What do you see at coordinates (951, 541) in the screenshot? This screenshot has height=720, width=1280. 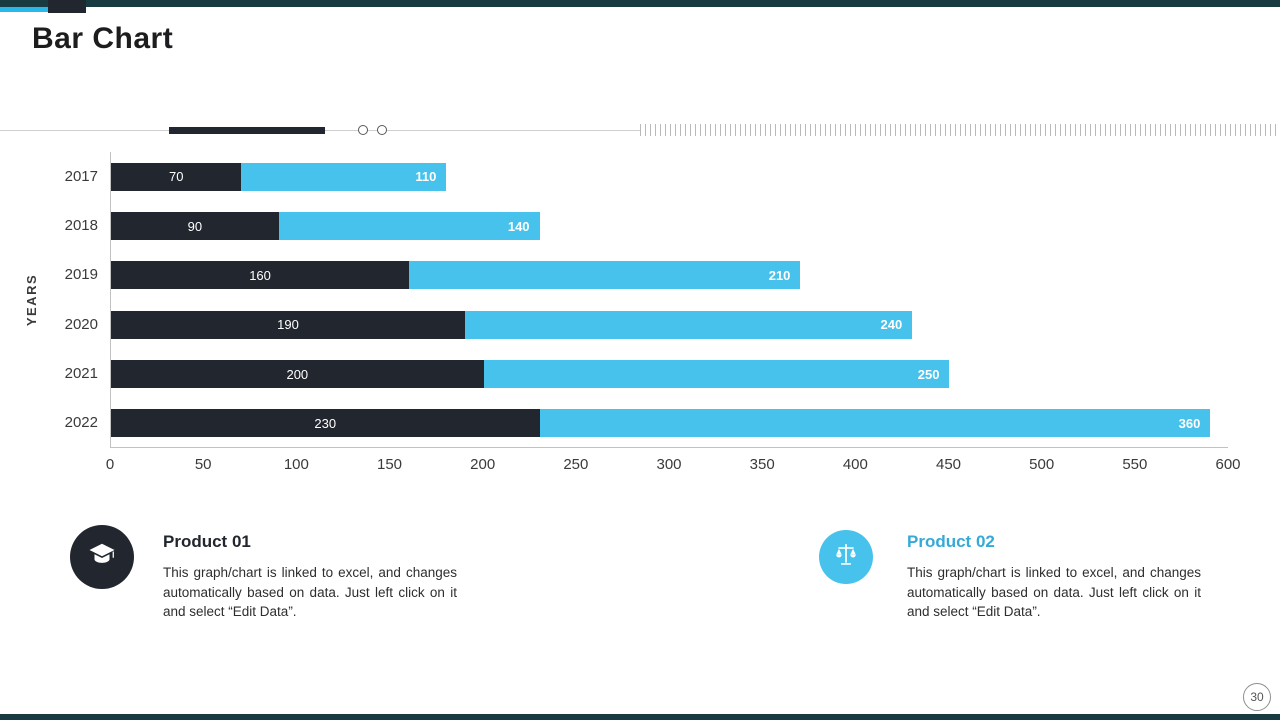 I see `product-02-title: Product 02` at bounding box center [951, 541].